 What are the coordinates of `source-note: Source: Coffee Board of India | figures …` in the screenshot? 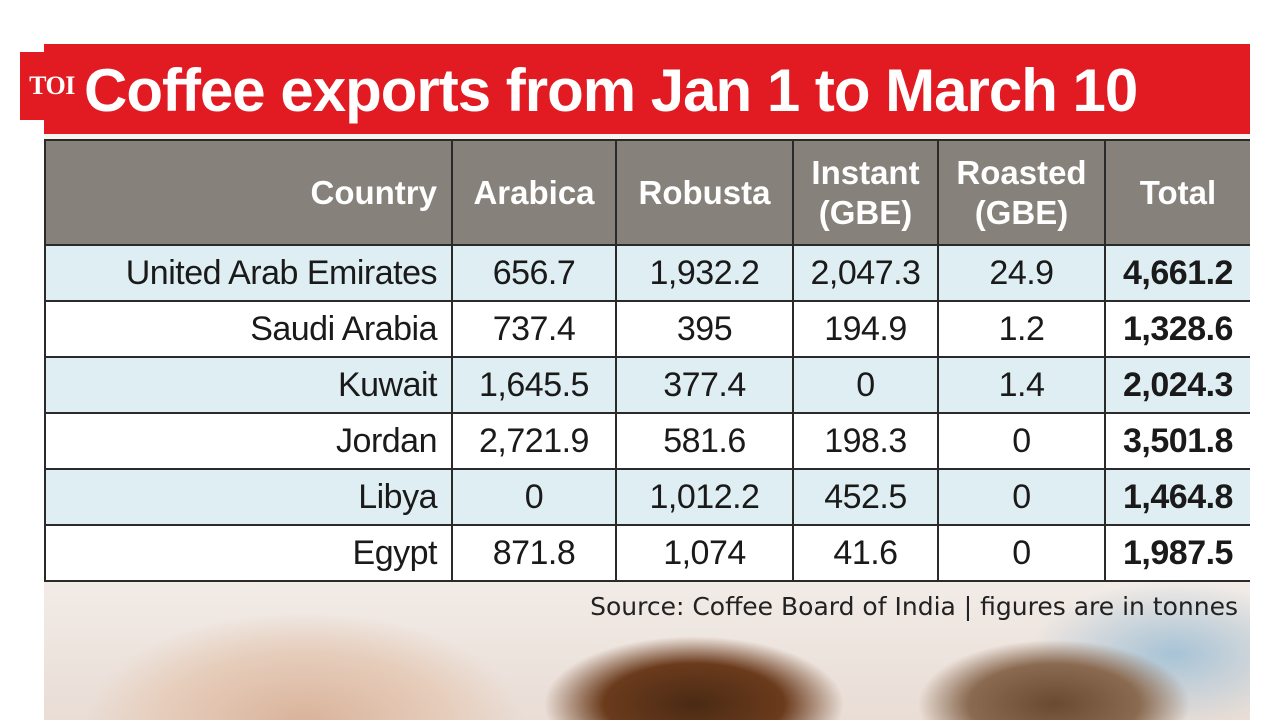 It's located at (914, 606).